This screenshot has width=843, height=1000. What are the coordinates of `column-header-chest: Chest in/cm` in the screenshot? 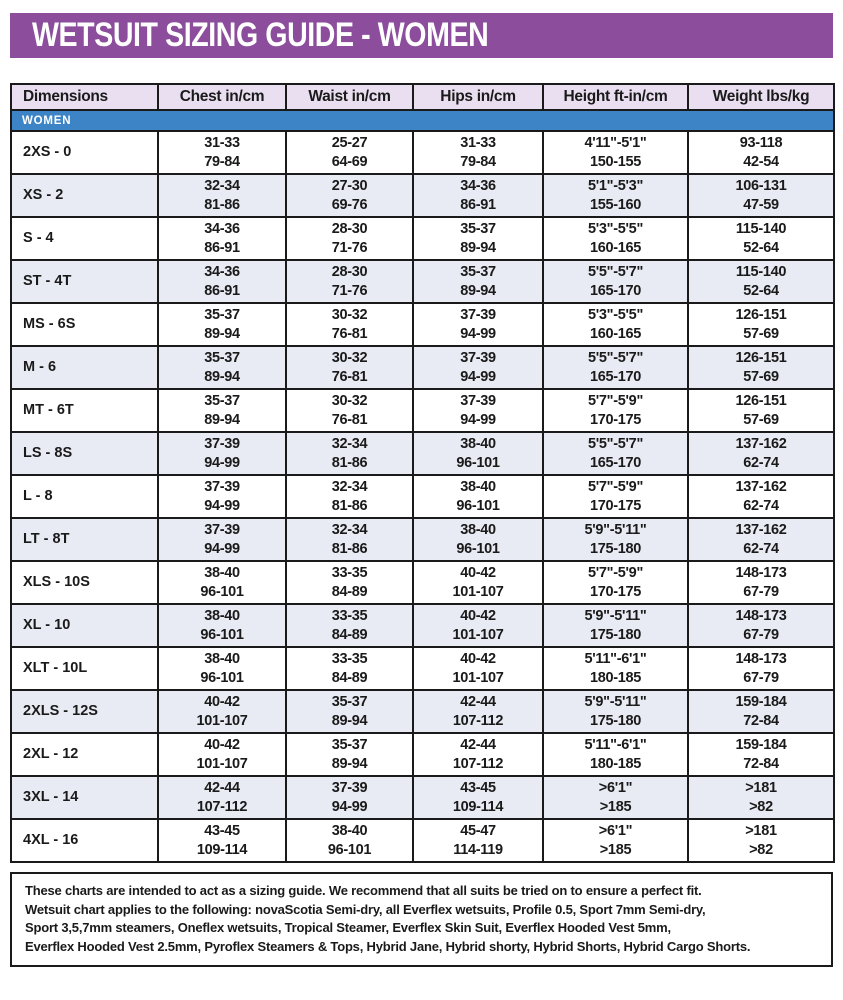 It's located at (222, 97).